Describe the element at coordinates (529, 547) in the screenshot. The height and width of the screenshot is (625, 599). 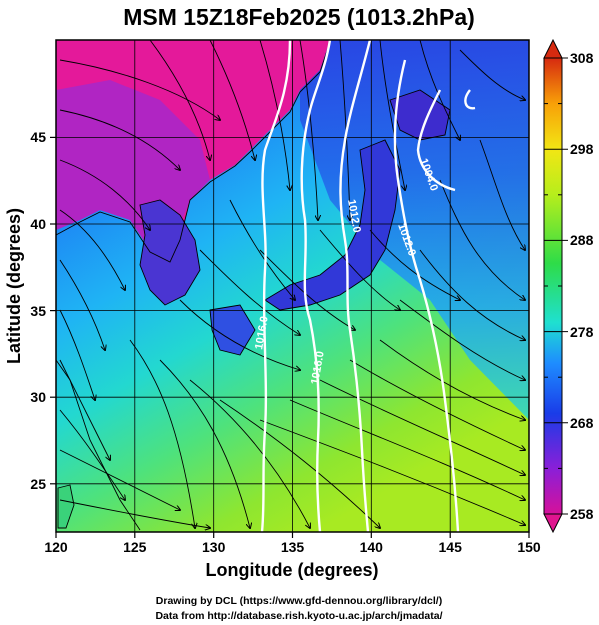
I see `x-tick-150: 150` at that location.